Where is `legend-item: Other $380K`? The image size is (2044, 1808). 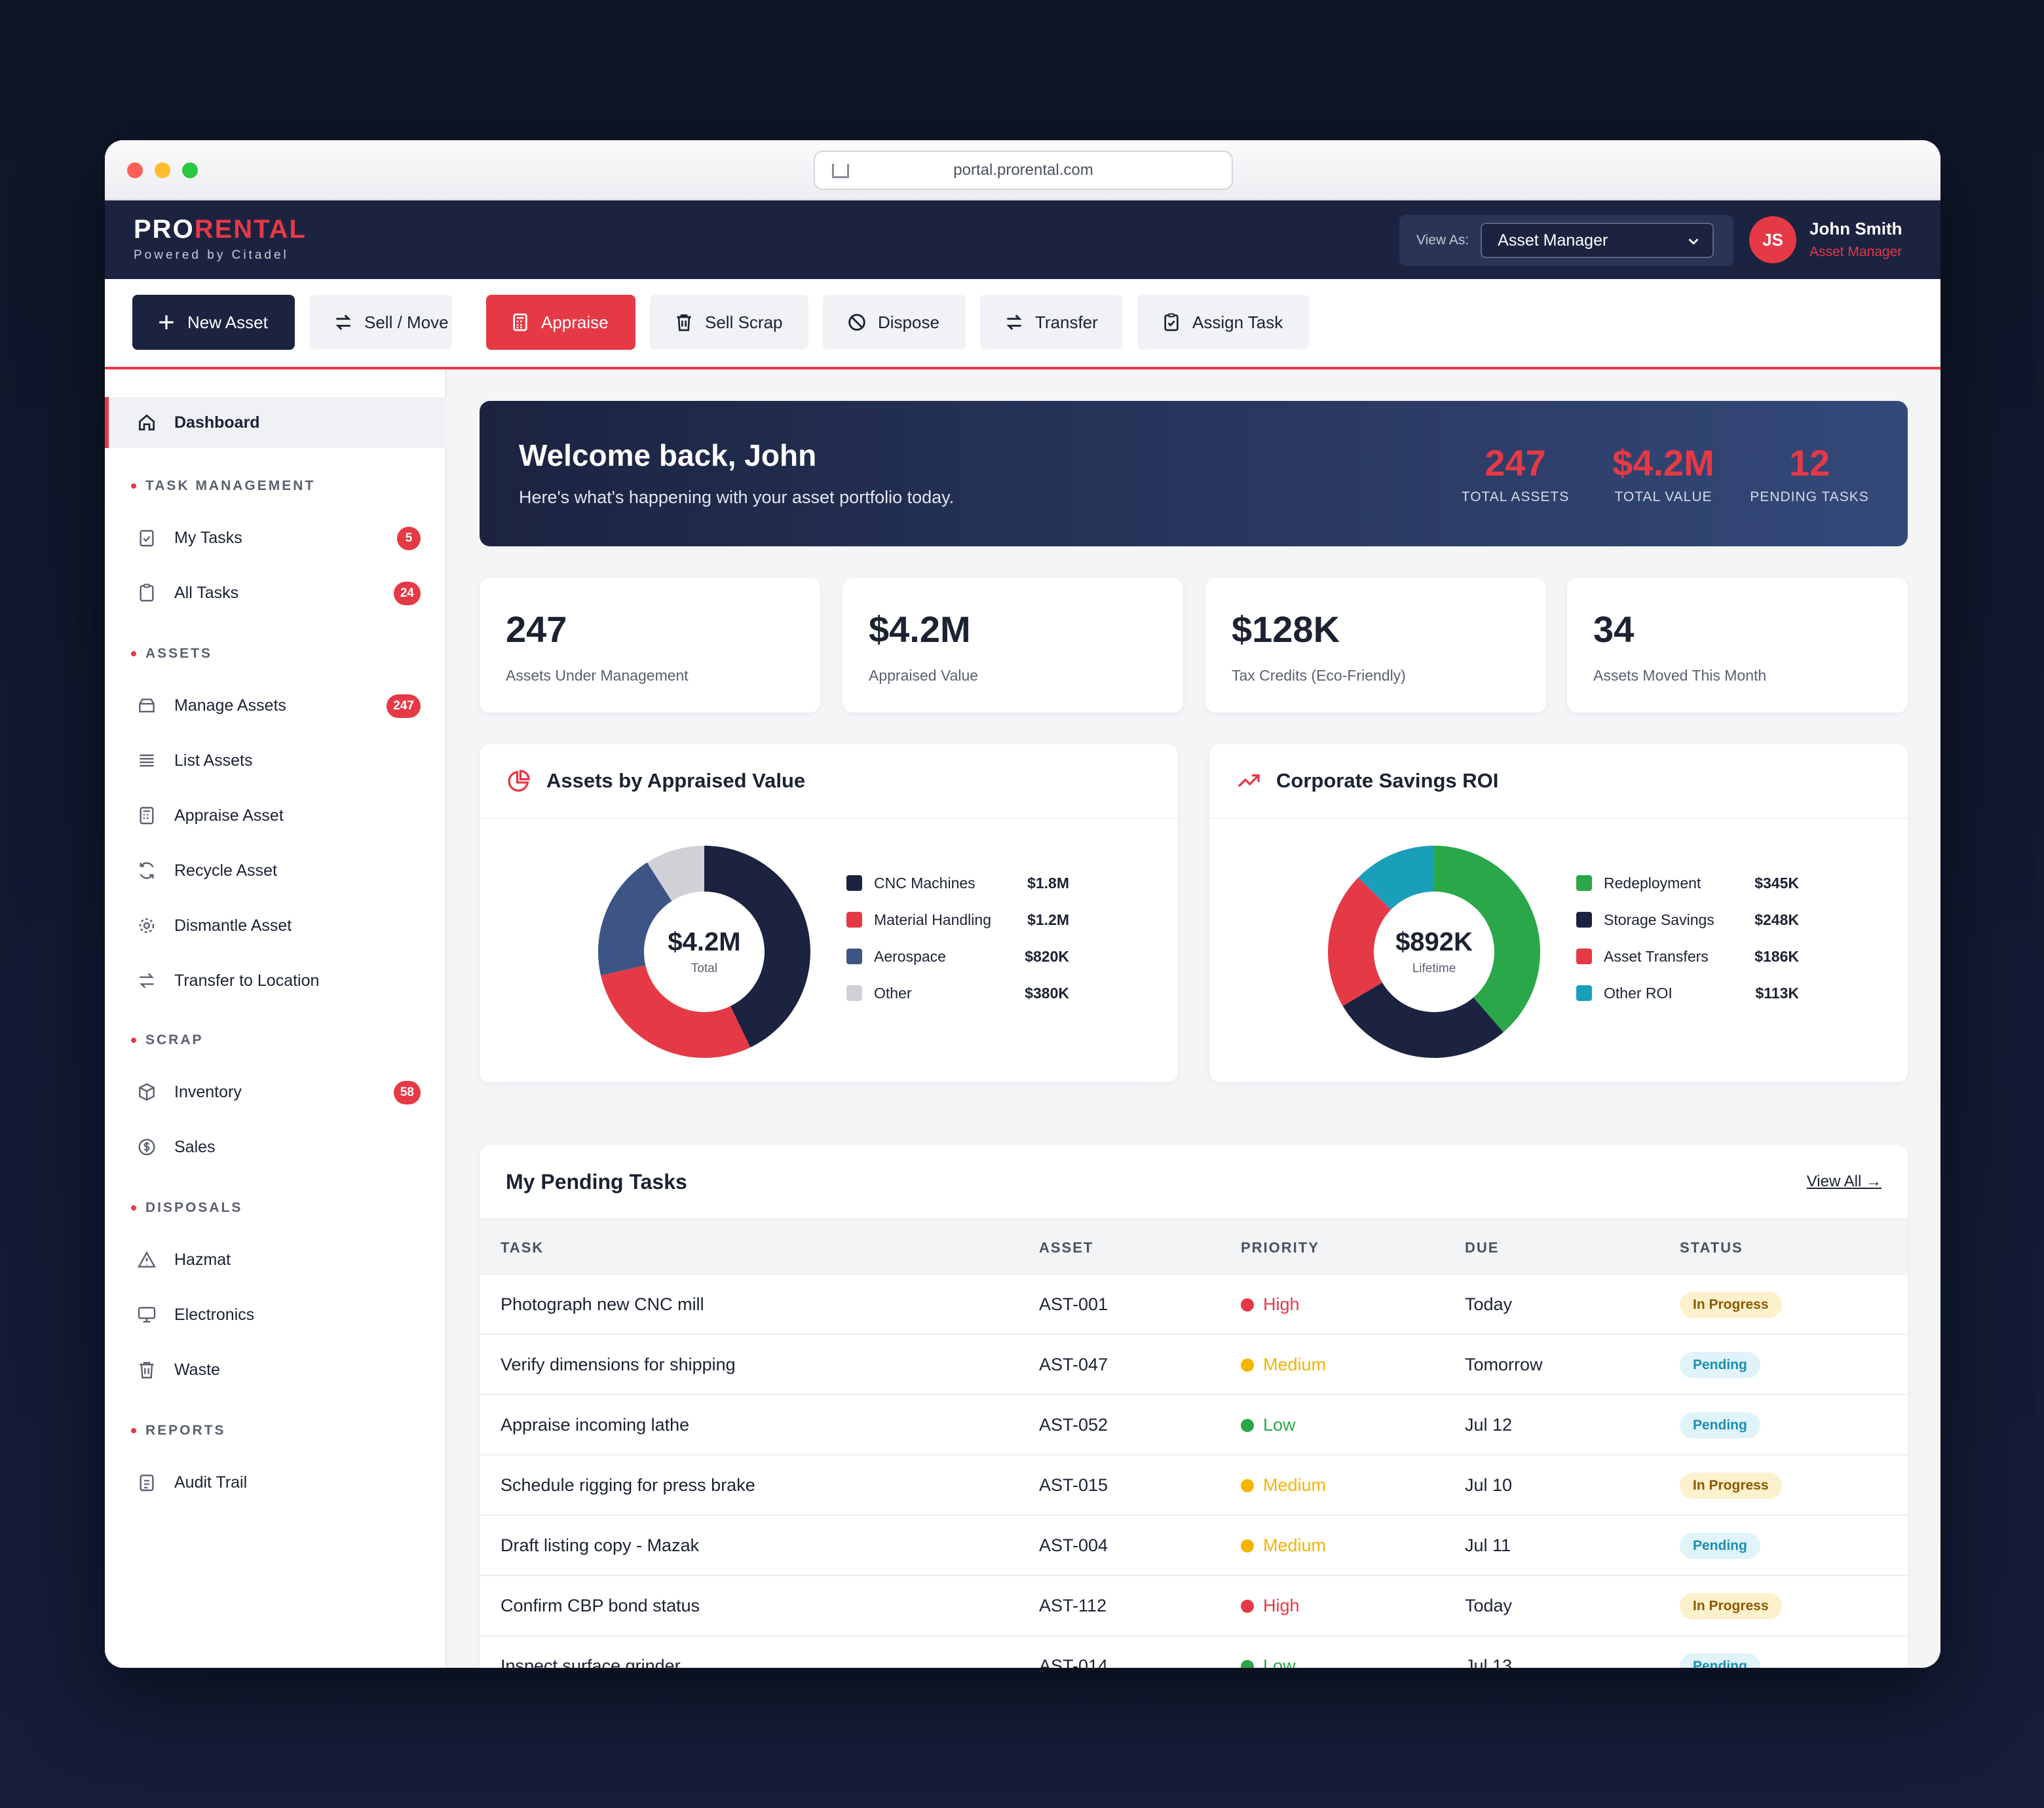
legend-item: Other $380K is located at coordinates (957, 993).